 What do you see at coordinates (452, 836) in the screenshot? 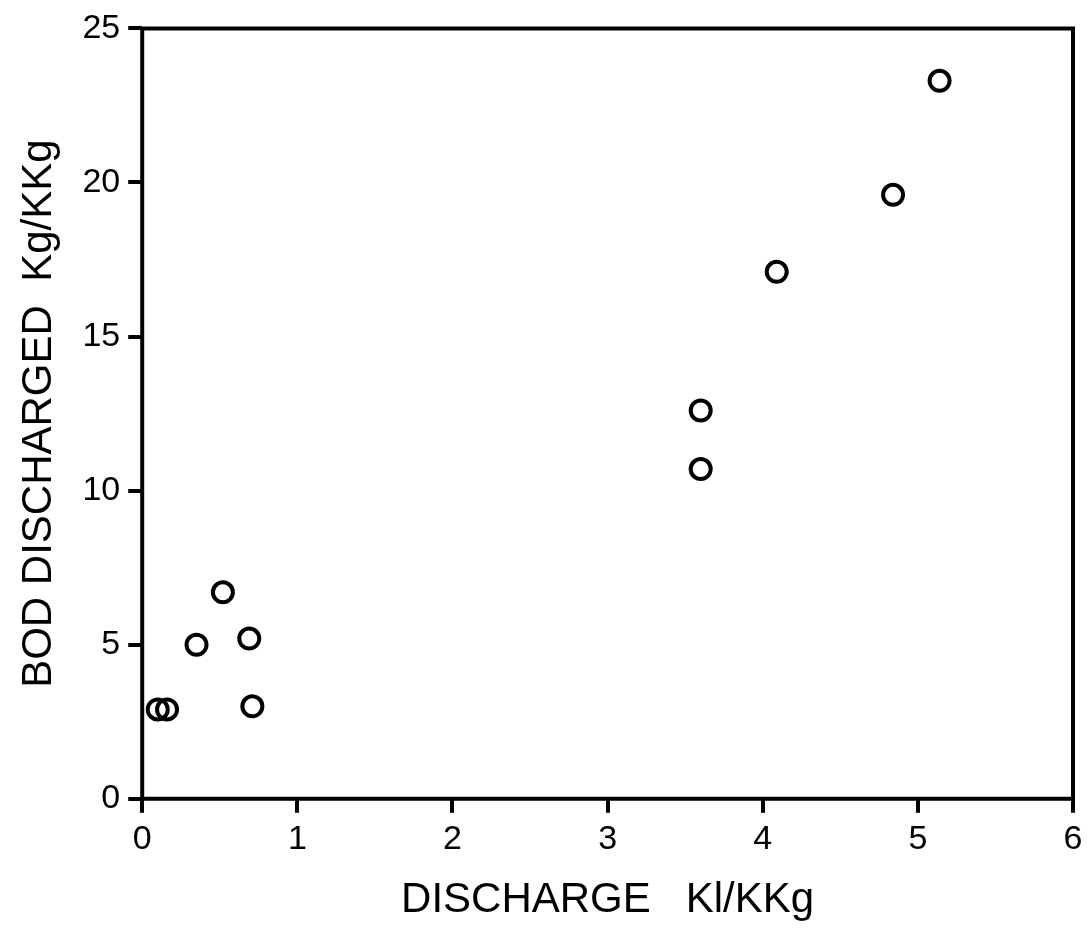
I see `x-tick-label: 2` at bounding box center [452, 836].